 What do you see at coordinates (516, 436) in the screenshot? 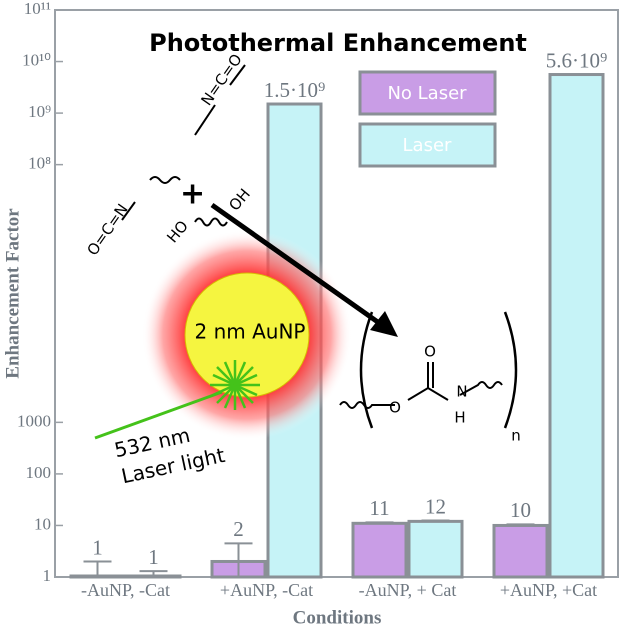
I see `chemistry-label: n` at bounding box center [516, 436].